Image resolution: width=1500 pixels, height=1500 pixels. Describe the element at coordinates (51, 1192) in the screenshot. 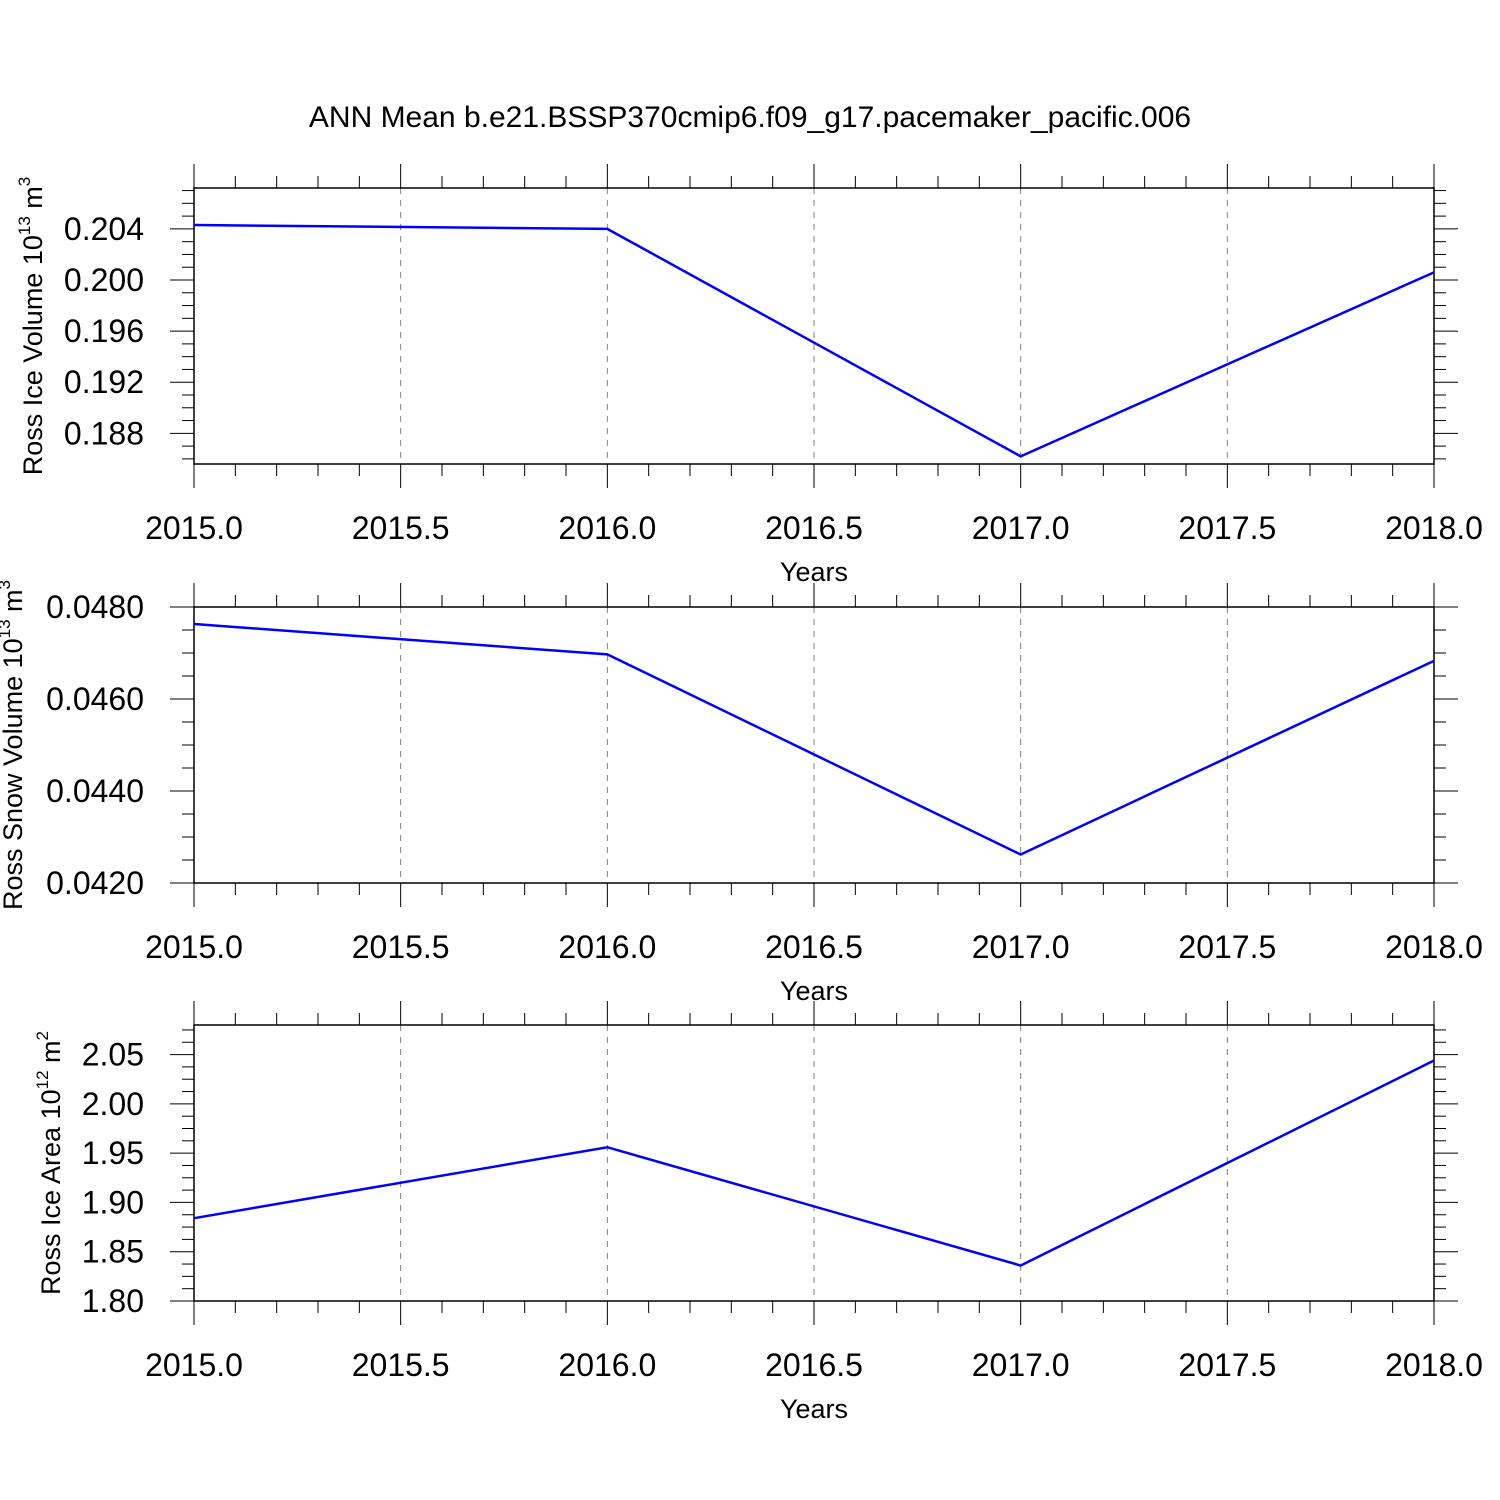

I see `y-axis-label-part: Ross Ice Area 10` at that location.